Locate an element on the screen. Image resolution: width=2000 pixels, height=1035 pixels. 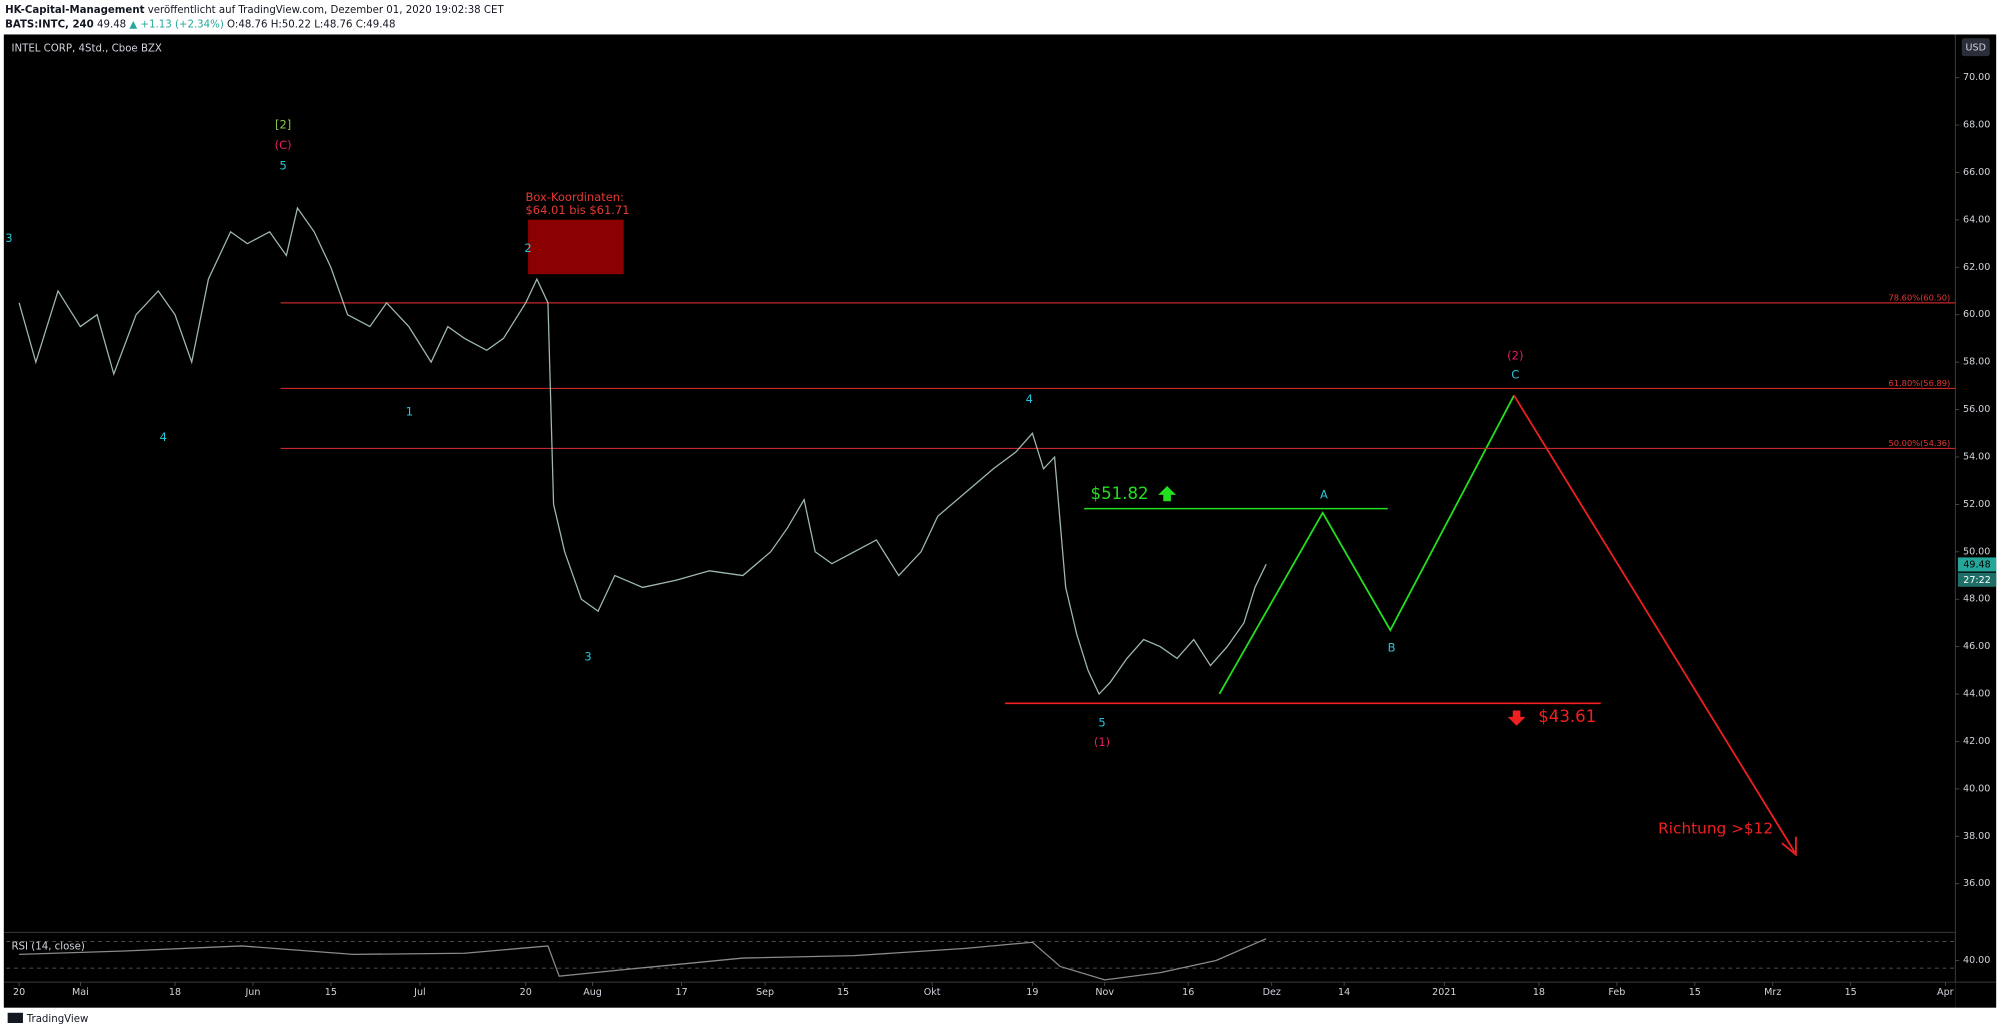
rsi-line is located at coordinates (643, 959).